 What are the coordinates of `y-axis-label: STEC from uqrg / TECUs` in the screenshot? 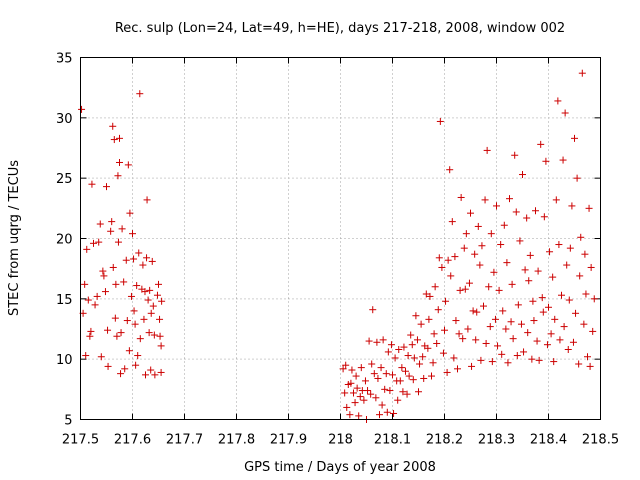 It's located at (14, 238).